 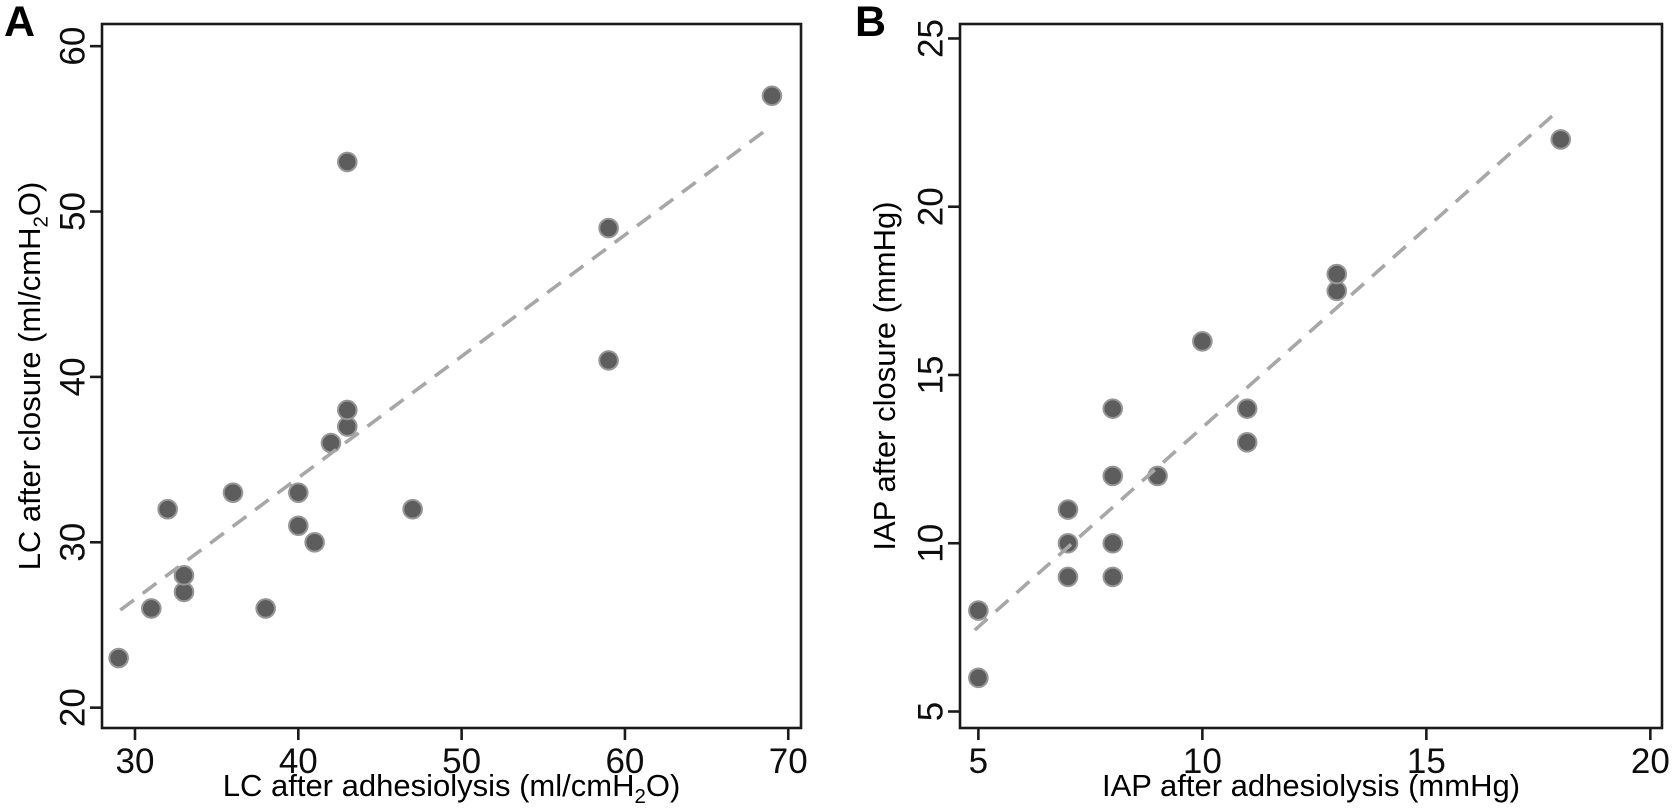 I want to click on panel-b-y-axis-title-text: IAP after closure (mmHg), so click(x=885, y=376).